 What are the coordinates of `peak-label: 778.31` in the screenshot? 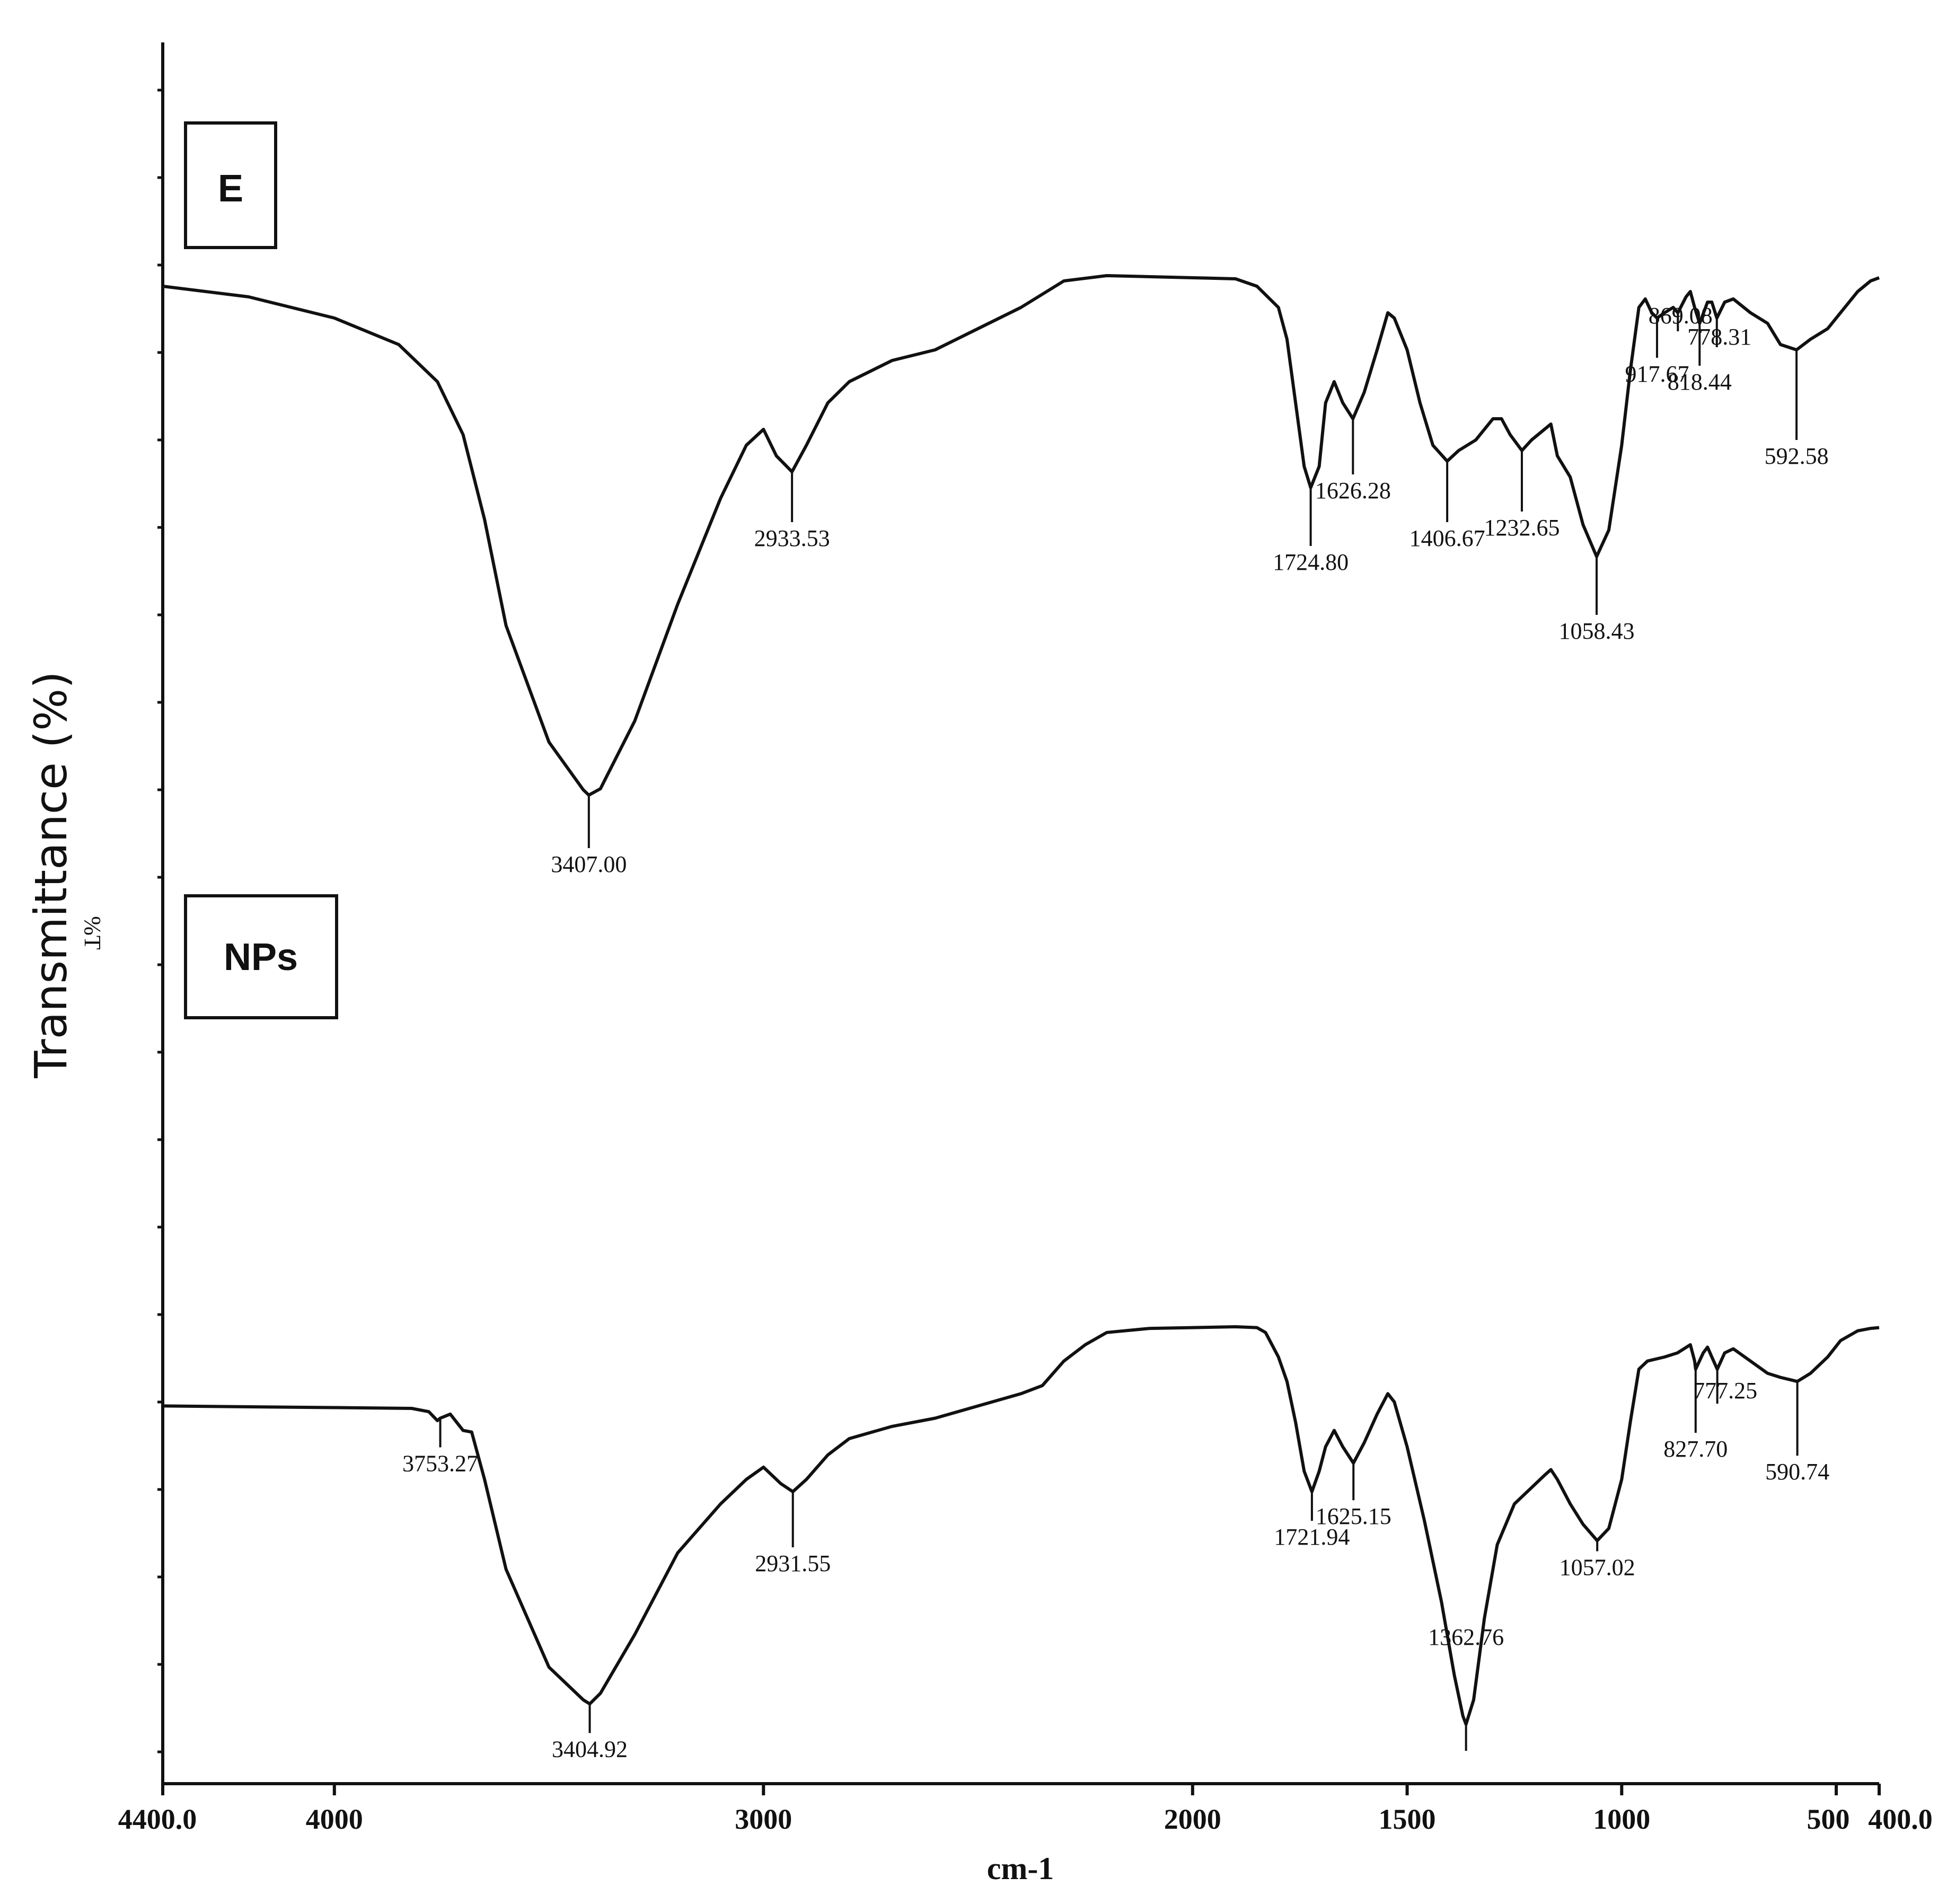 It's located at (1719, 337).